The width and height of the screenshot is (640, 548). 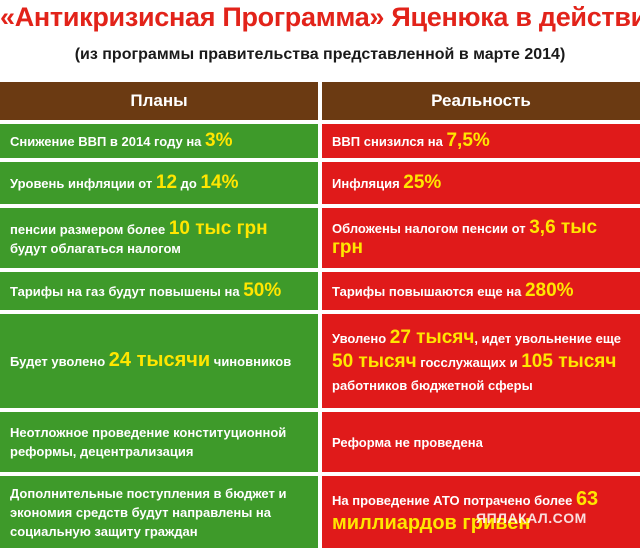 I want to click on plan-highlight: 24 тысячи, so click(x=159, y=360).